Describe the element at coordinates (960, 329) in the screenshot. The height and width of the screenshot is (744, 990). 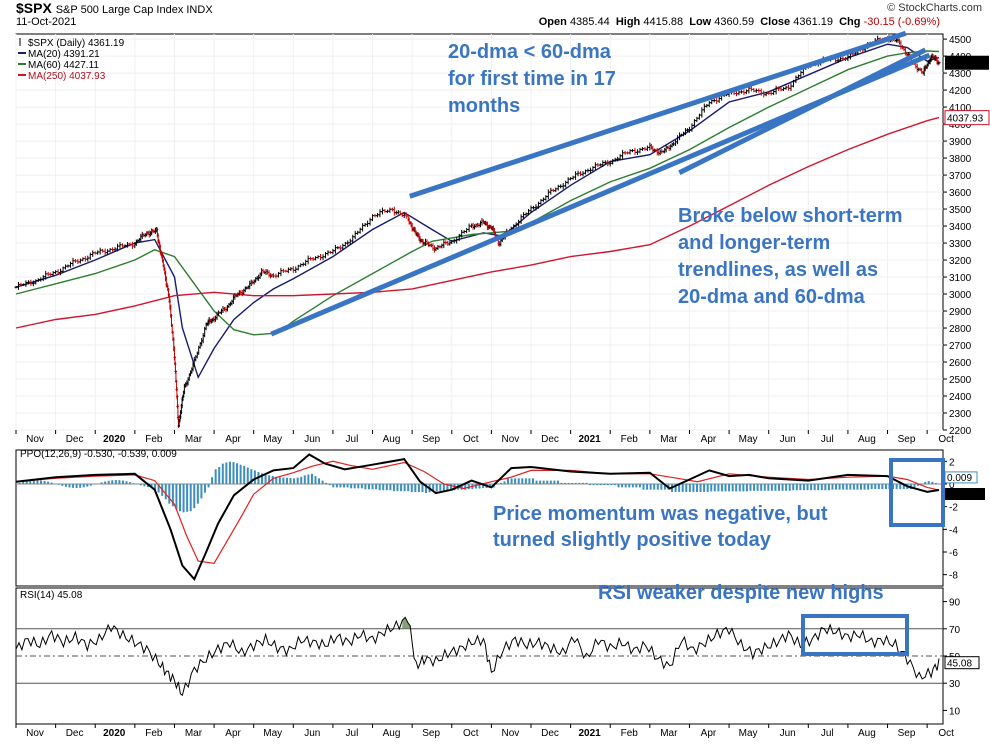
I see `price-y-tick-label: 2800` at that location.